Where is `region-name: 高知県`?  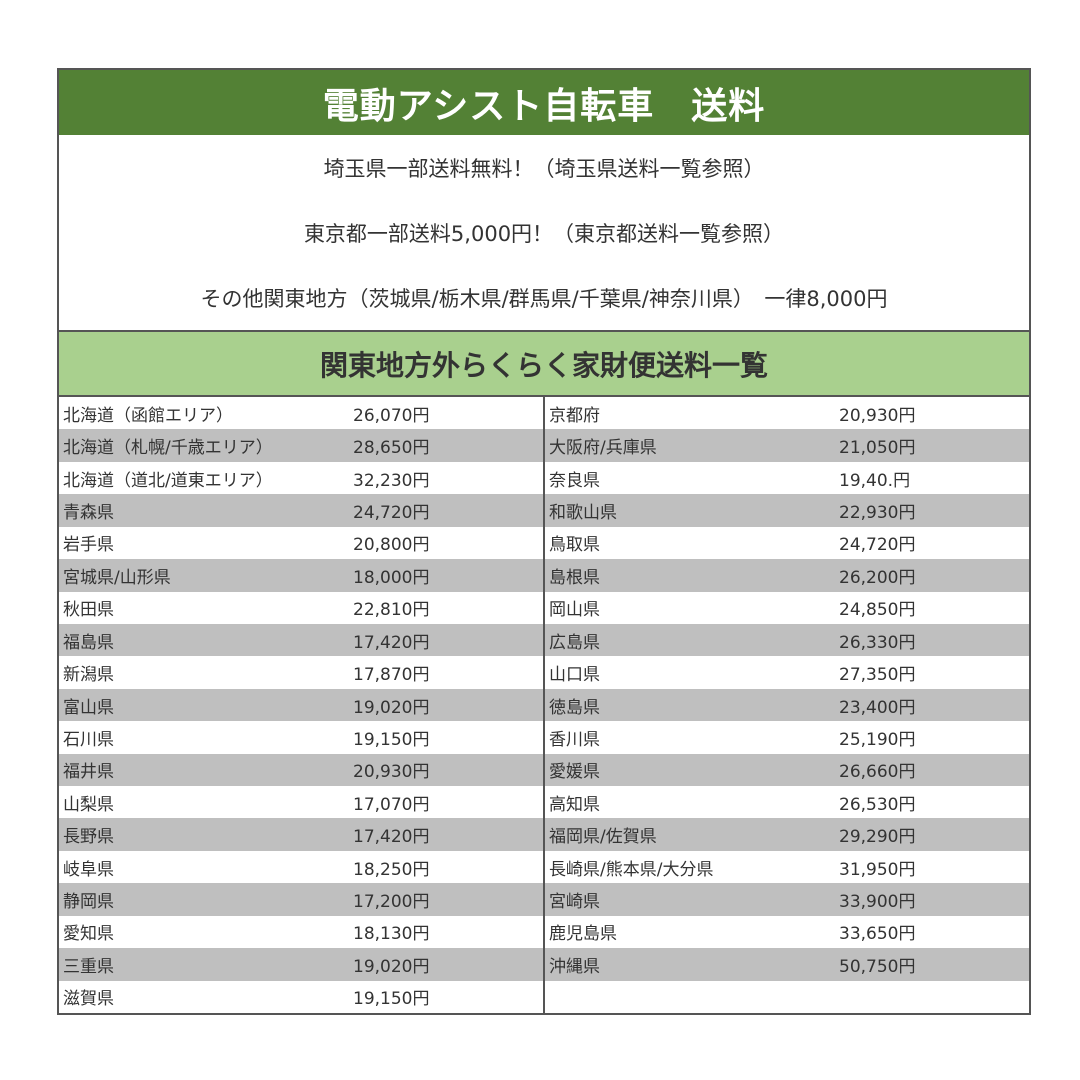
region-name: 高知県 is located at coordinates (574, 804).